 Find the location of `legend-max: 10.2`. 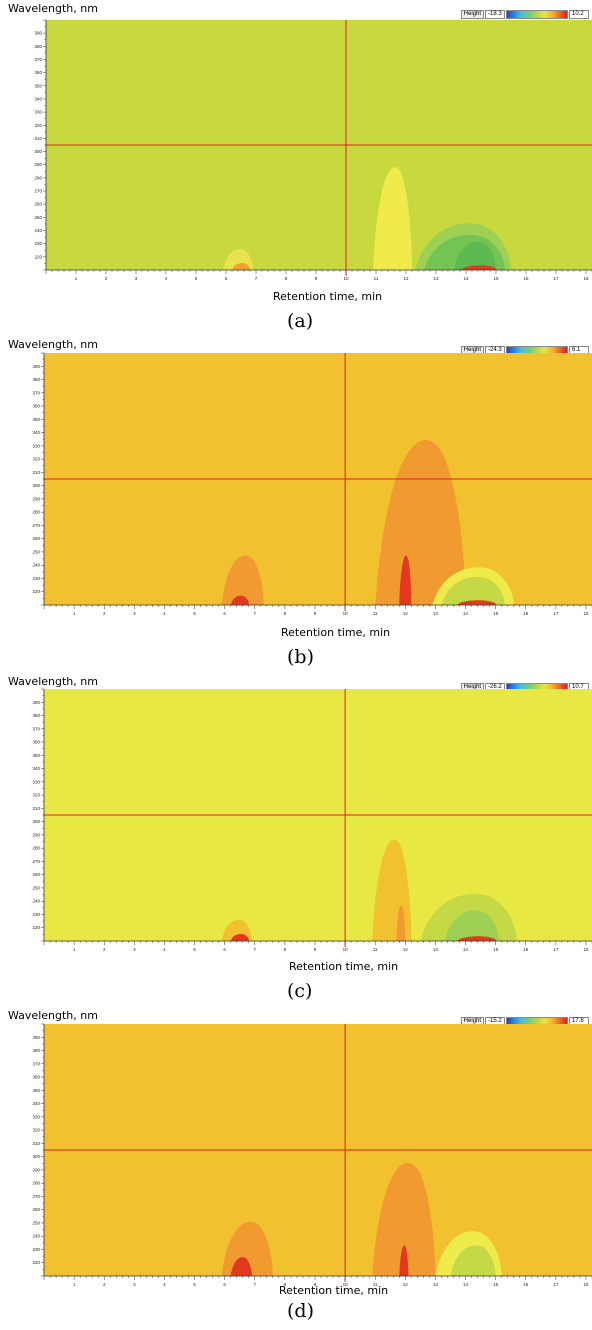

legend-max: 10.2 is located at coordinates (579, 14).